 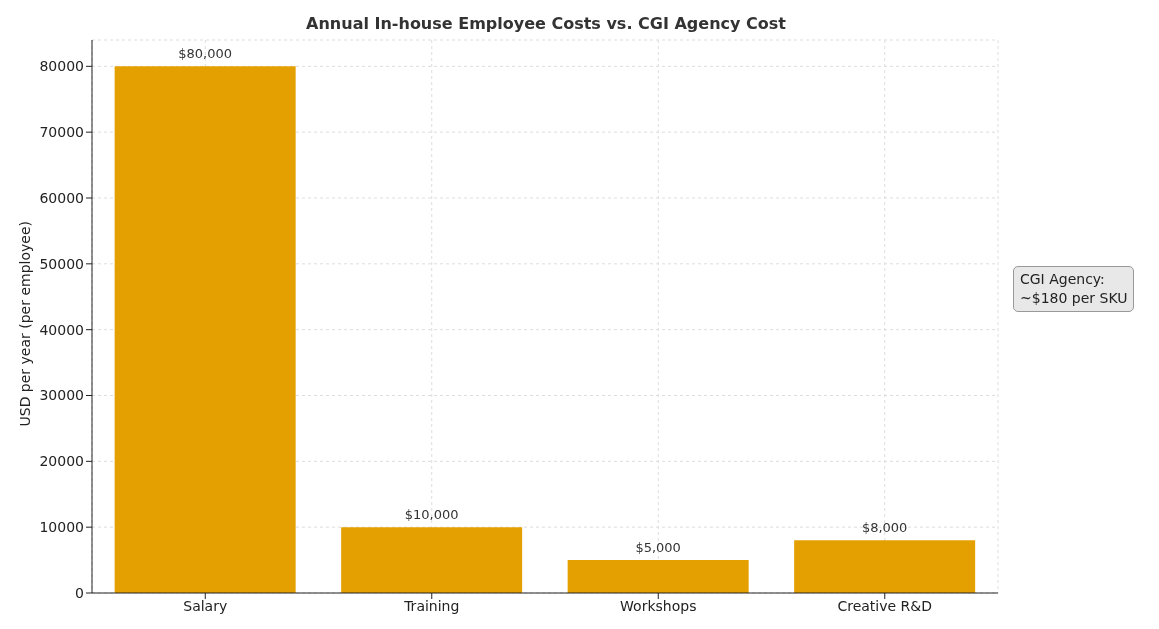 I want to click on x-tick-label: Creative R&D, so click(x=885, y=605).